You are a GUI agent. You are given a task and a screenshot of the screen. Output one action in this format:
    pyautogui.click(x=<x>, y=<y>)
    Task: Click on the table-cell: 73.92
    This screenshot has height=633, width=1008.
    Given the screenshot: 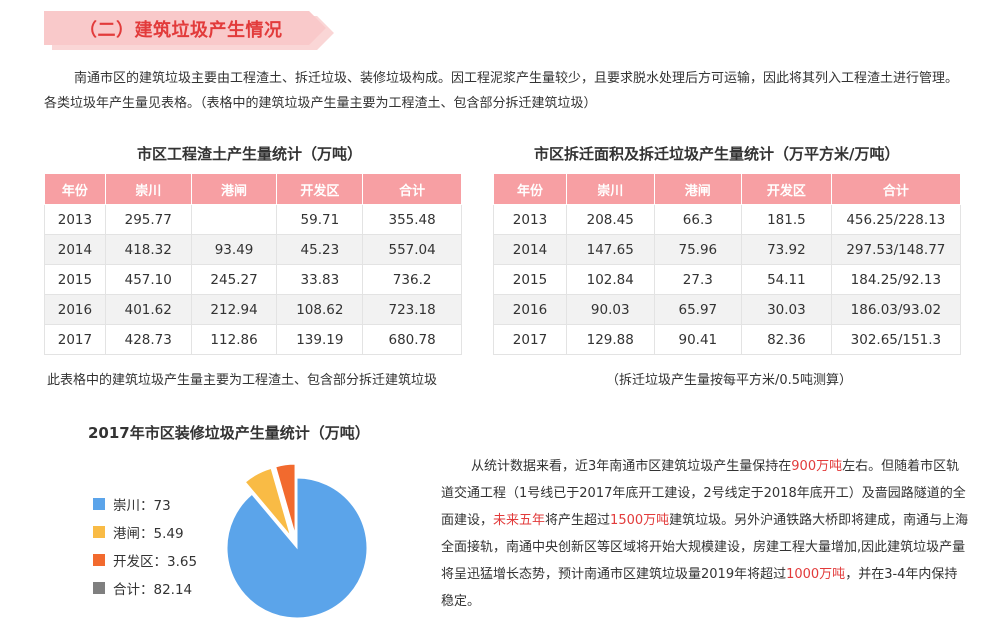 What is the action you would take?
    pyautogui.click(x=786, y=249)
    